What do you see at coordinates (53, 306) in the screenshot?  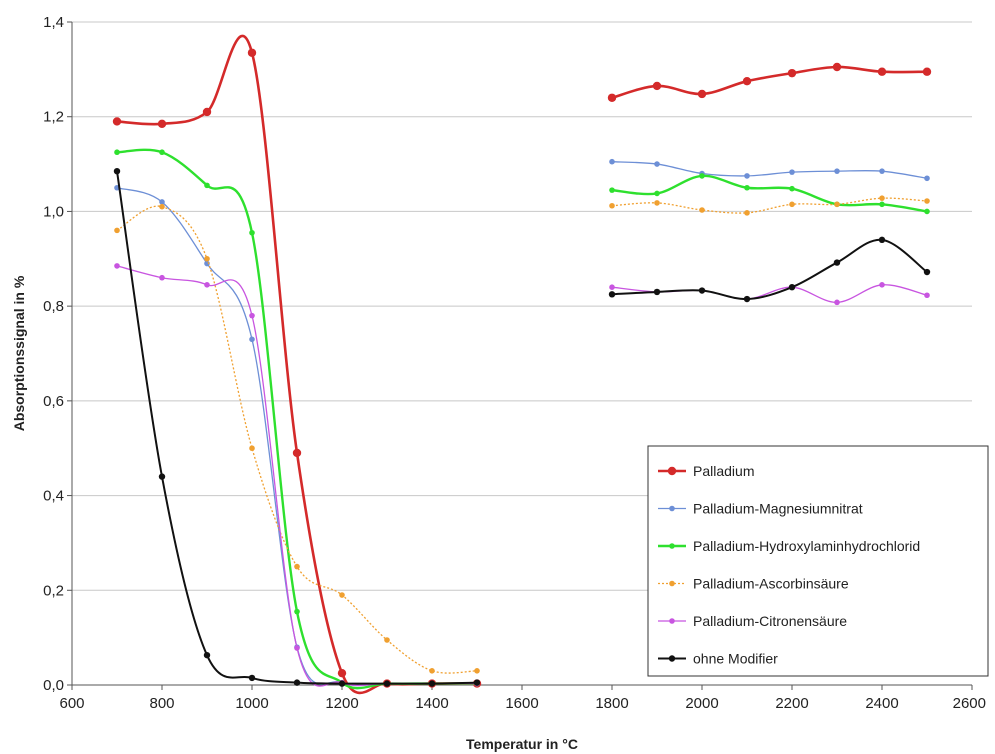 I see `y-tick-label: 0,8` at bounding box center [53, 306].